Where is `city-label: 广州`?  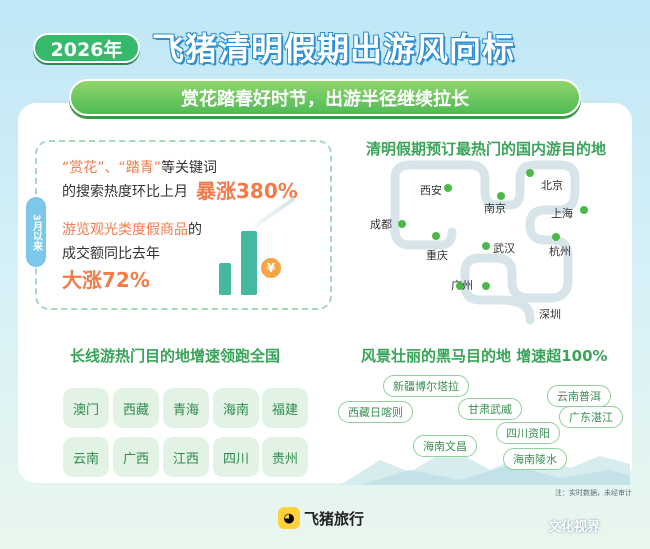 city-label: 广州 is located at coordinates (462, 285).